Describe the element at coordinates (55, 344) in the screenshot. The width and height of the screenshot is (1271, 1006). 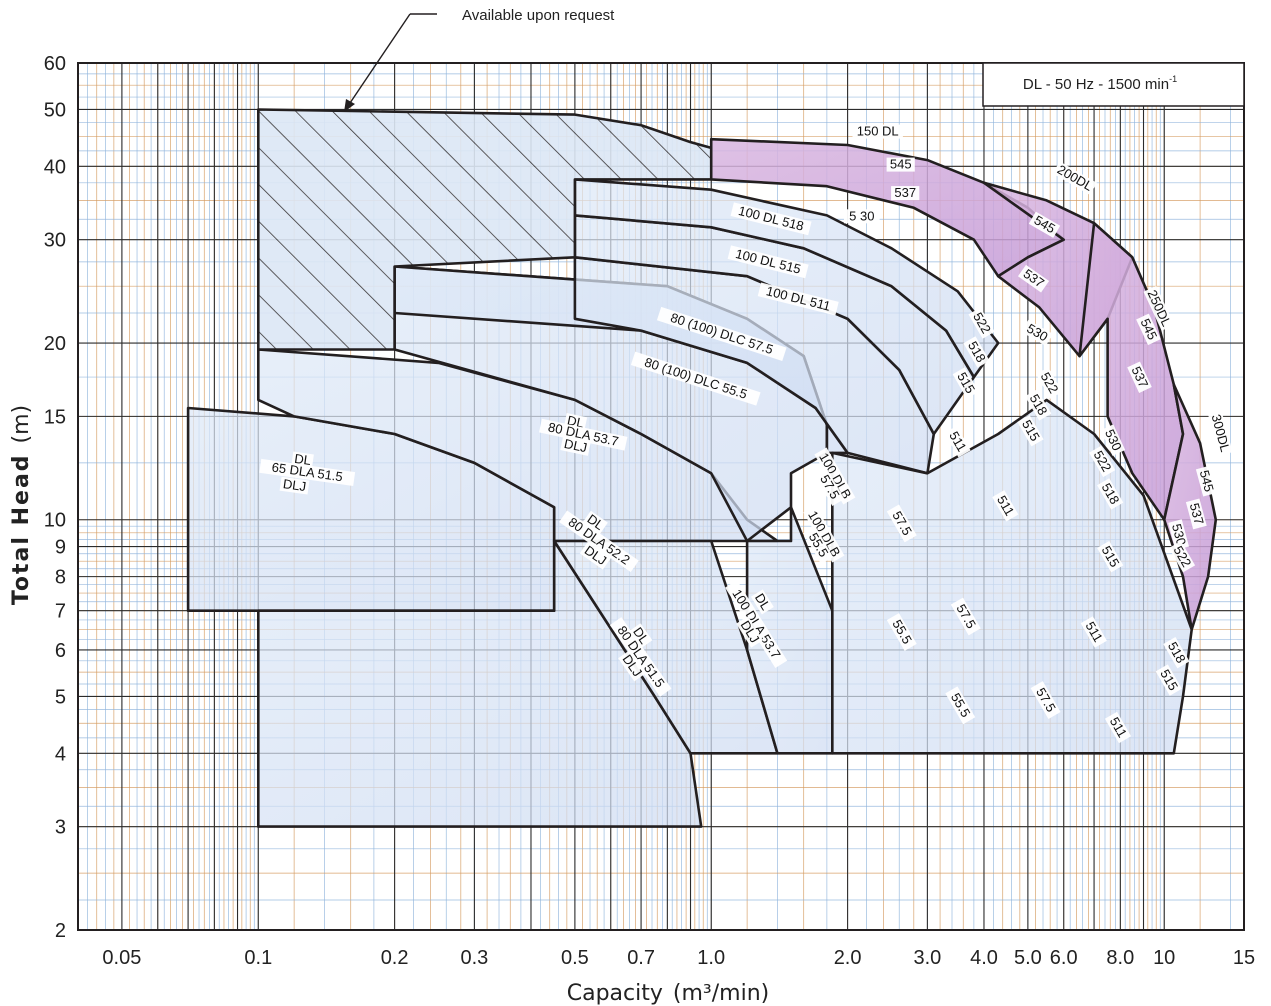
I see `y-tick-label: 20` at that location.